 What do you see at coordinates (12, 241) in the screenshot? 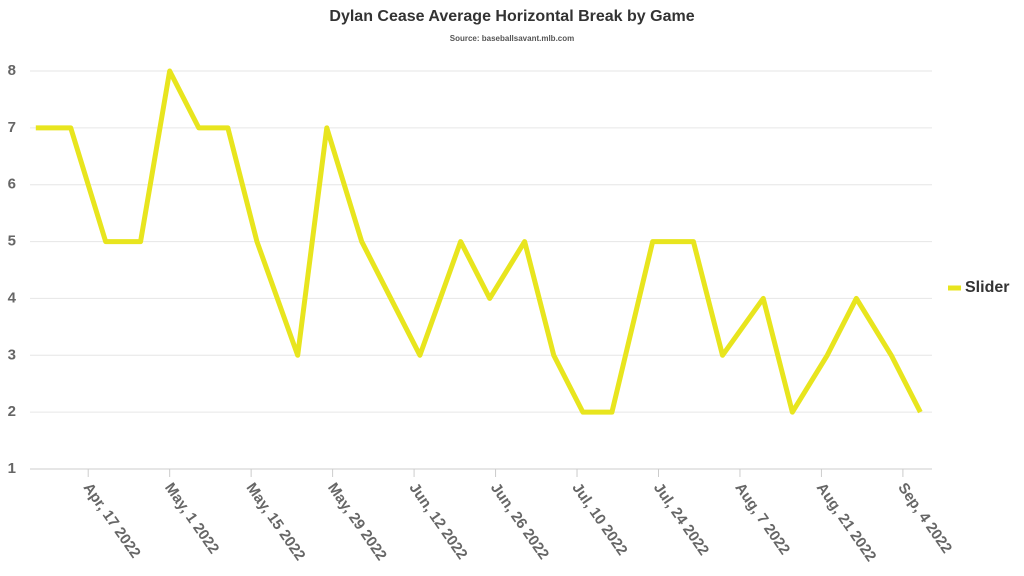
I see `y-tick-label: 5` at bounding box center [12, 241].